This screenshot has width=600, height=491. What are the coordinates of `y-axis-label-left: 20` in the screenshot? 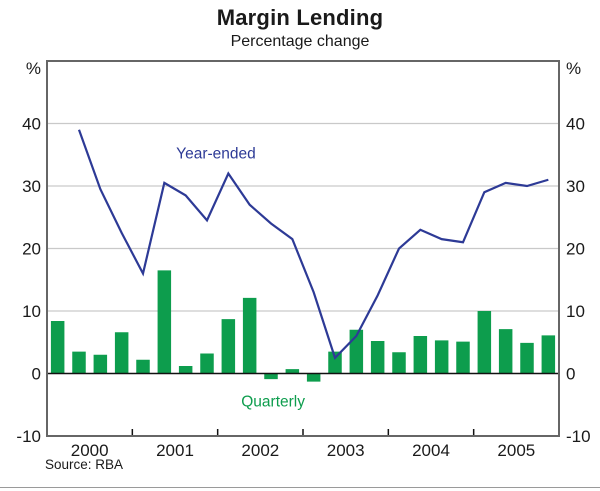 It's located at (31, 249).